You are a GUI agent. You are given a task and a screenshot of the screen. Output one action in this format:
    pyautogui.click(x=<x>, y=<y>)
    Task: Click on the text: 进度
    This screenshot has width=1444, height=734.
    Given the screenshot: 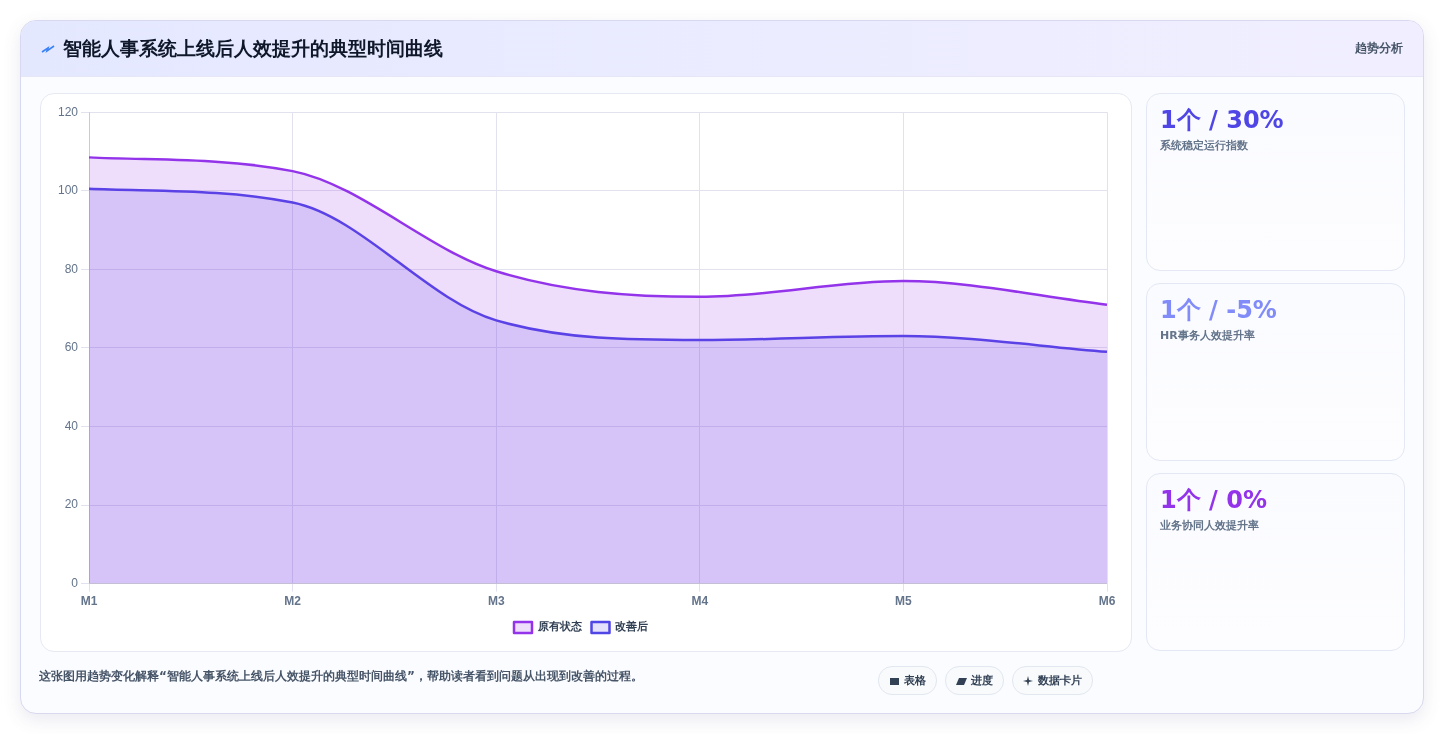 What is the action you would take?
    pyautogui.click(x=982, y=680)
    